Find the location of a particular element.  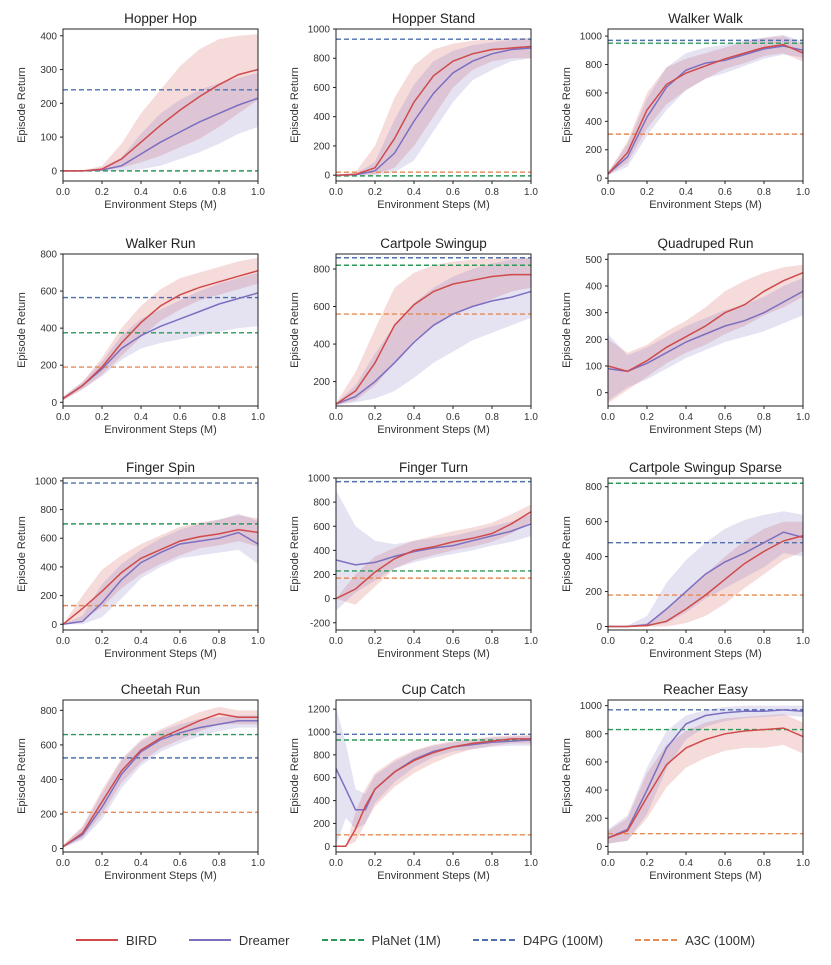

legend-label: Dreamer is located at coordinates (264, 940).